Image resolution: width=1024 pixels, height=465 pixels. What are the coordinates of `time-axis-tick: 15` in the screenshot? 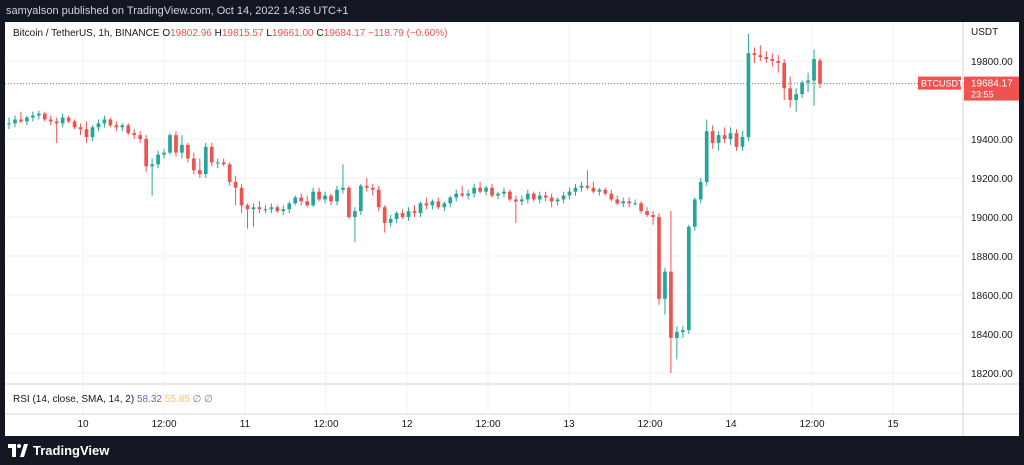 It's located at (893, 424).